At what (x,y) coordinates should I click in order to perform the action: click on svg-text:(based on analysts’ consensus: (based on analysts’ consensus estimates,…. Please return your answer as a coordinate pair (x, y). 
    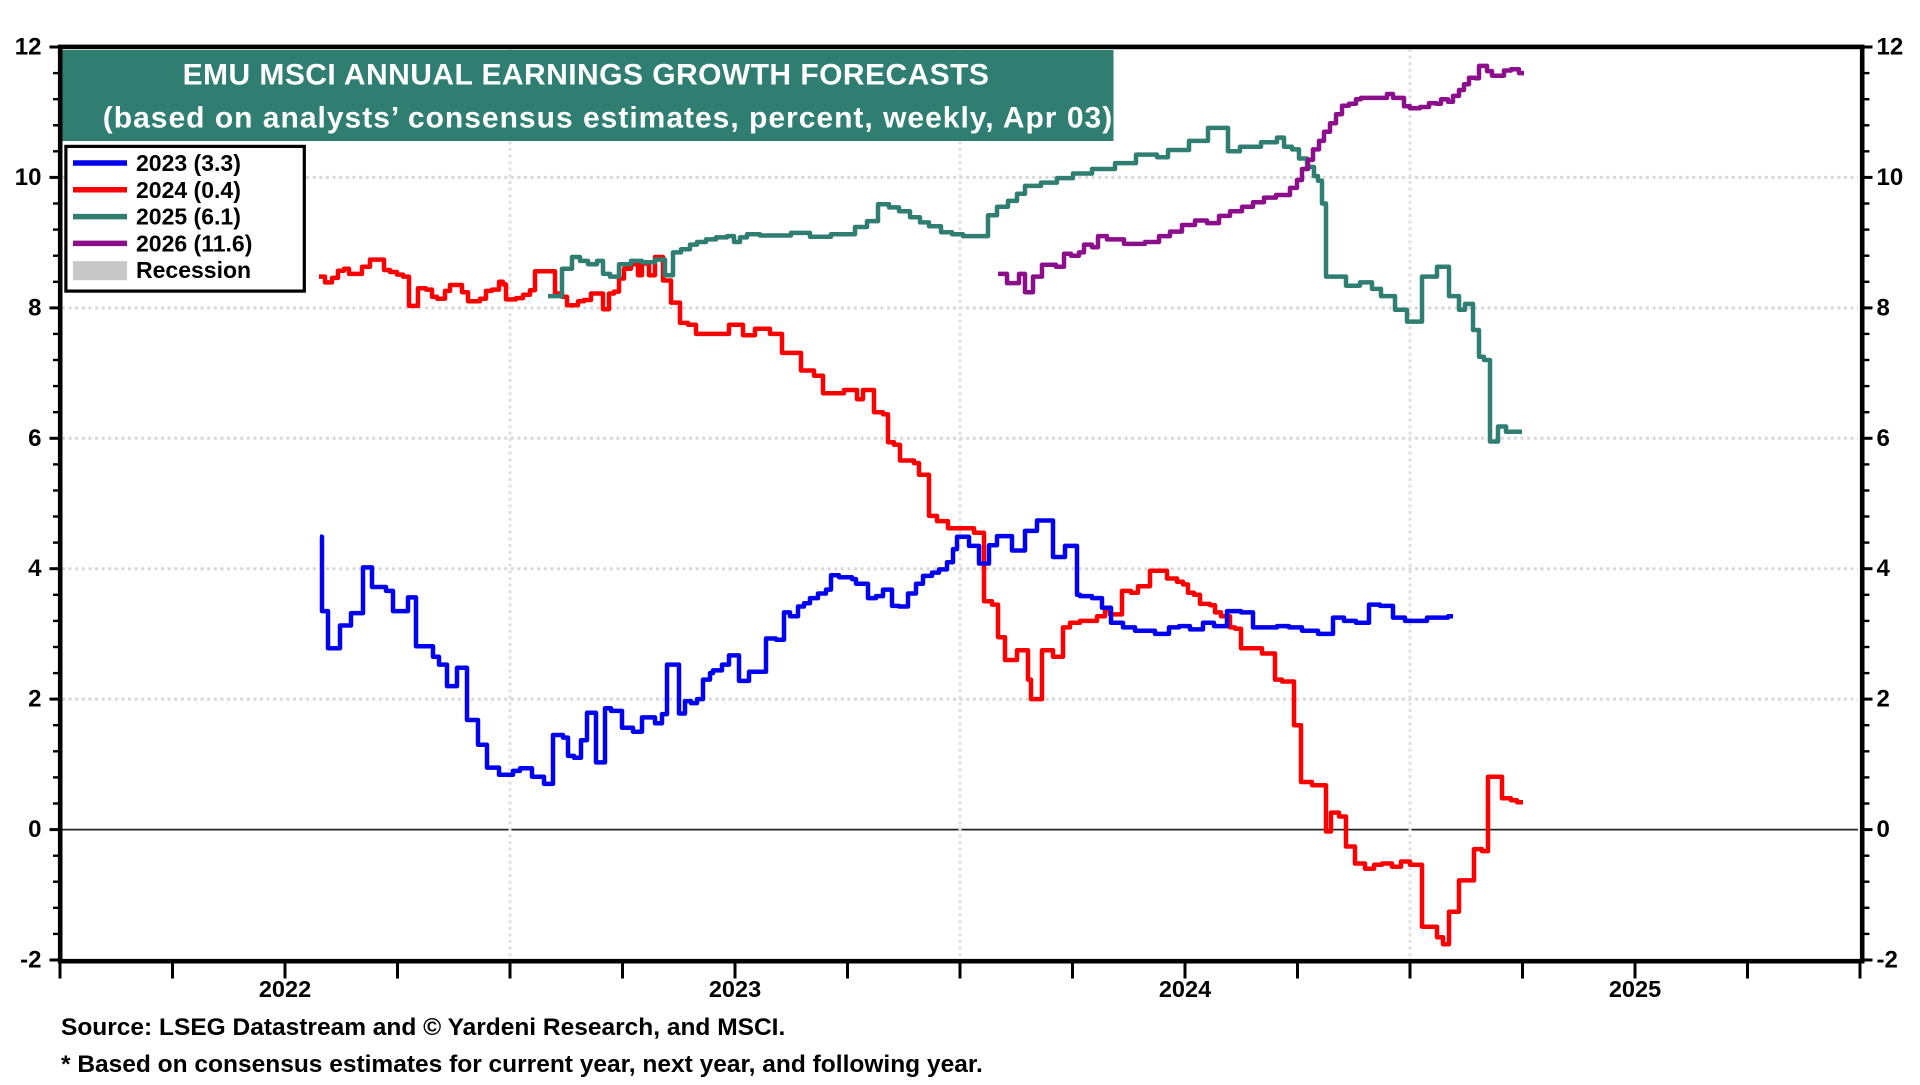
    Looking at the image, I should click on (608, 118).